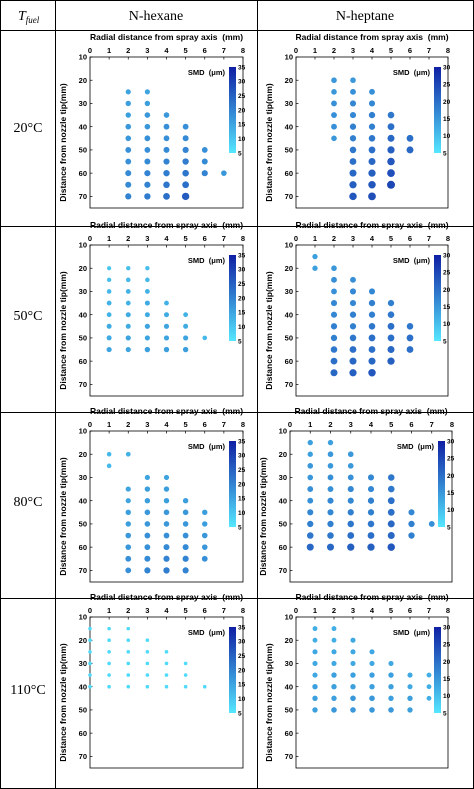 The image size is (474, 789). I want to click on y-tick-label: 10, so click(283, 431).